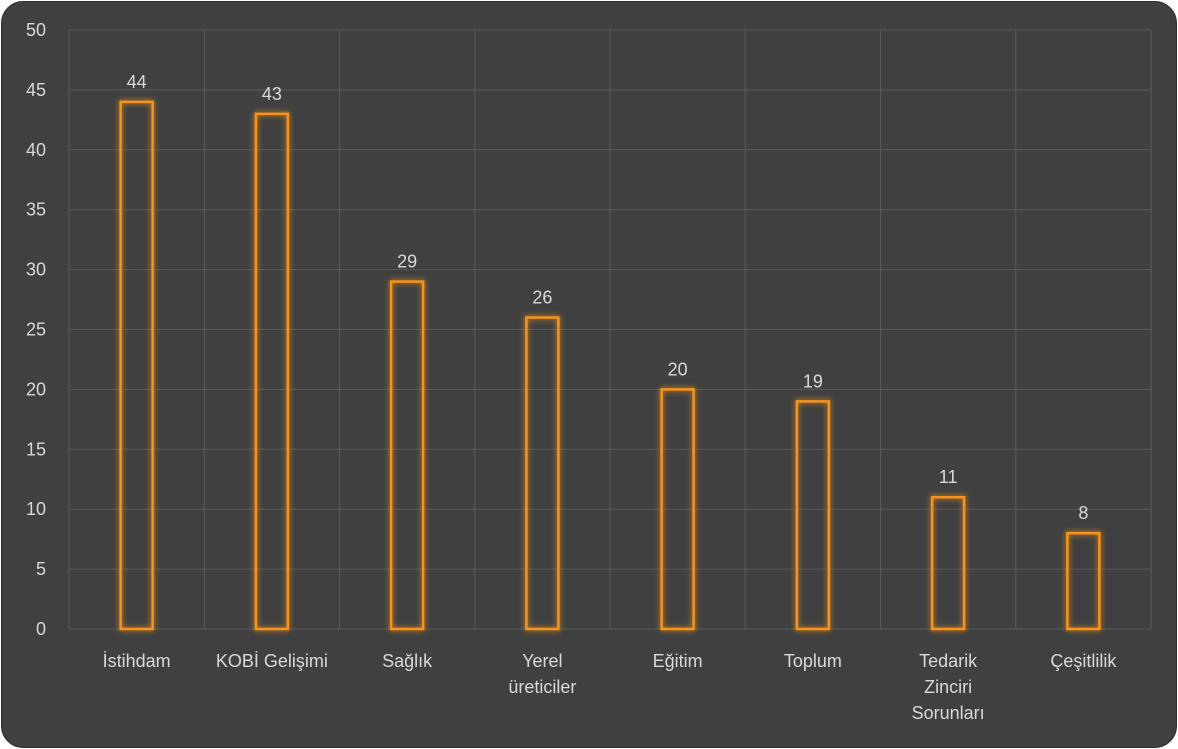  What do you see at coordinates (272, 94) in the screenshot?
I see `data-label: 43` at bounding box center [272, 94].